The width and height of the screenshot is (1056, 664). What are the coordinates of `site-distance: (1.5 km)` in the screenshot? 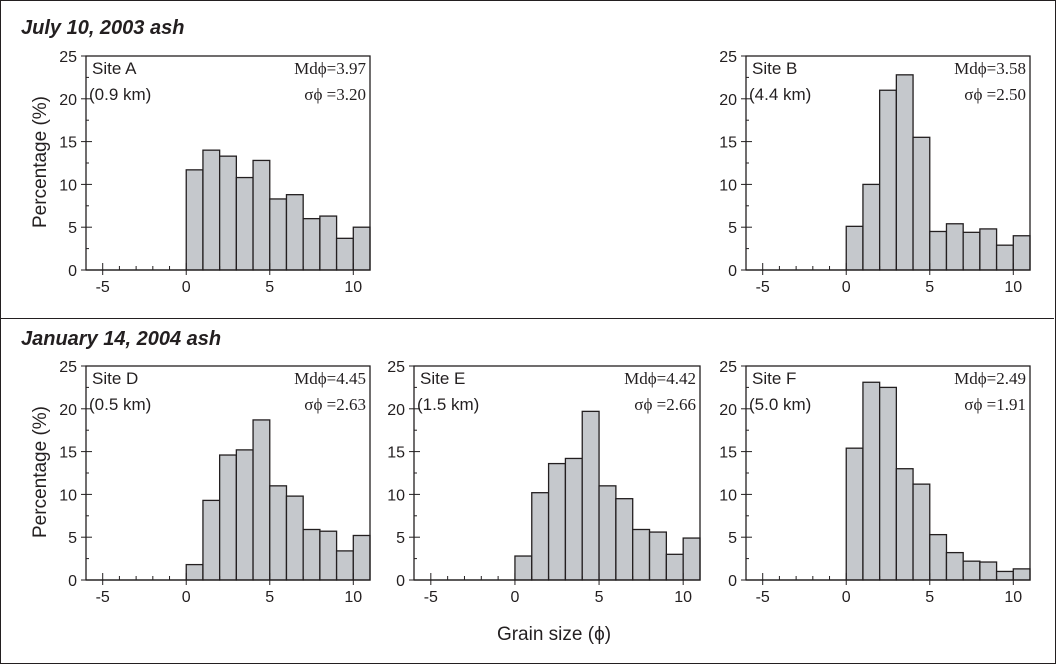 It's located at (448, 404).